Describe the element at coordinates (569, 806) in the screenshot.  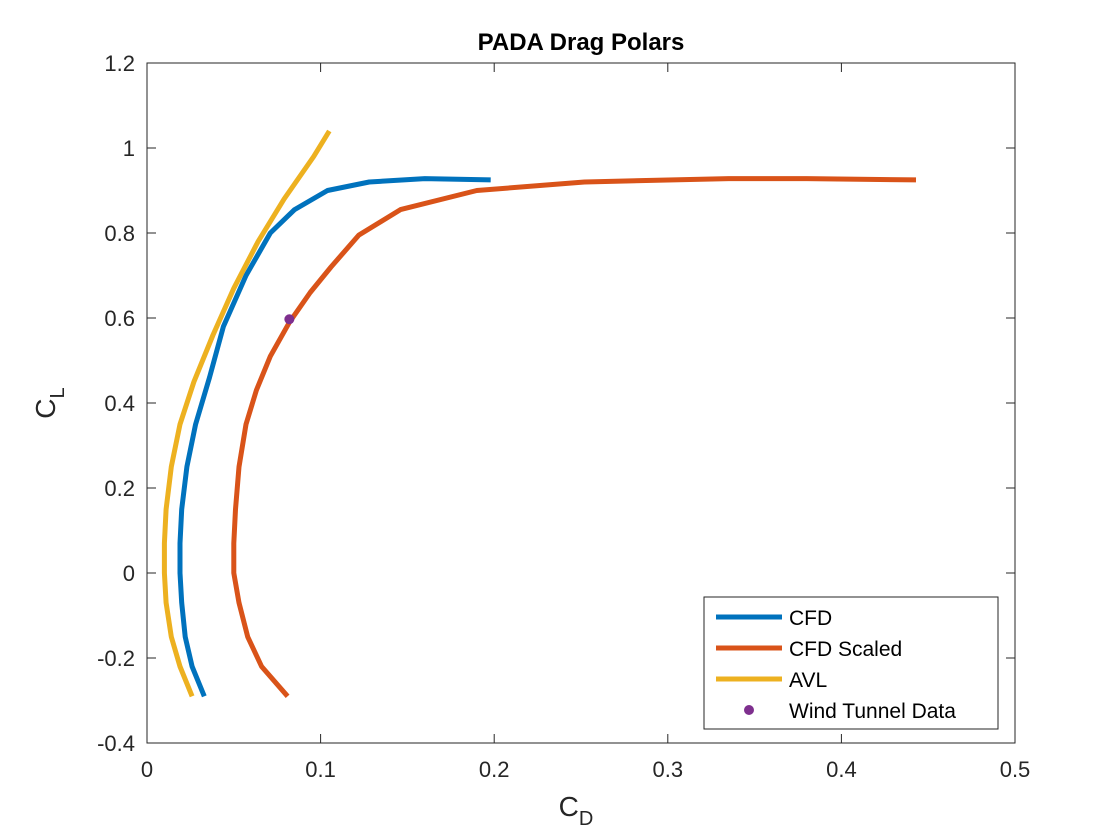
I see `x-axis-label-main: C` at that location.